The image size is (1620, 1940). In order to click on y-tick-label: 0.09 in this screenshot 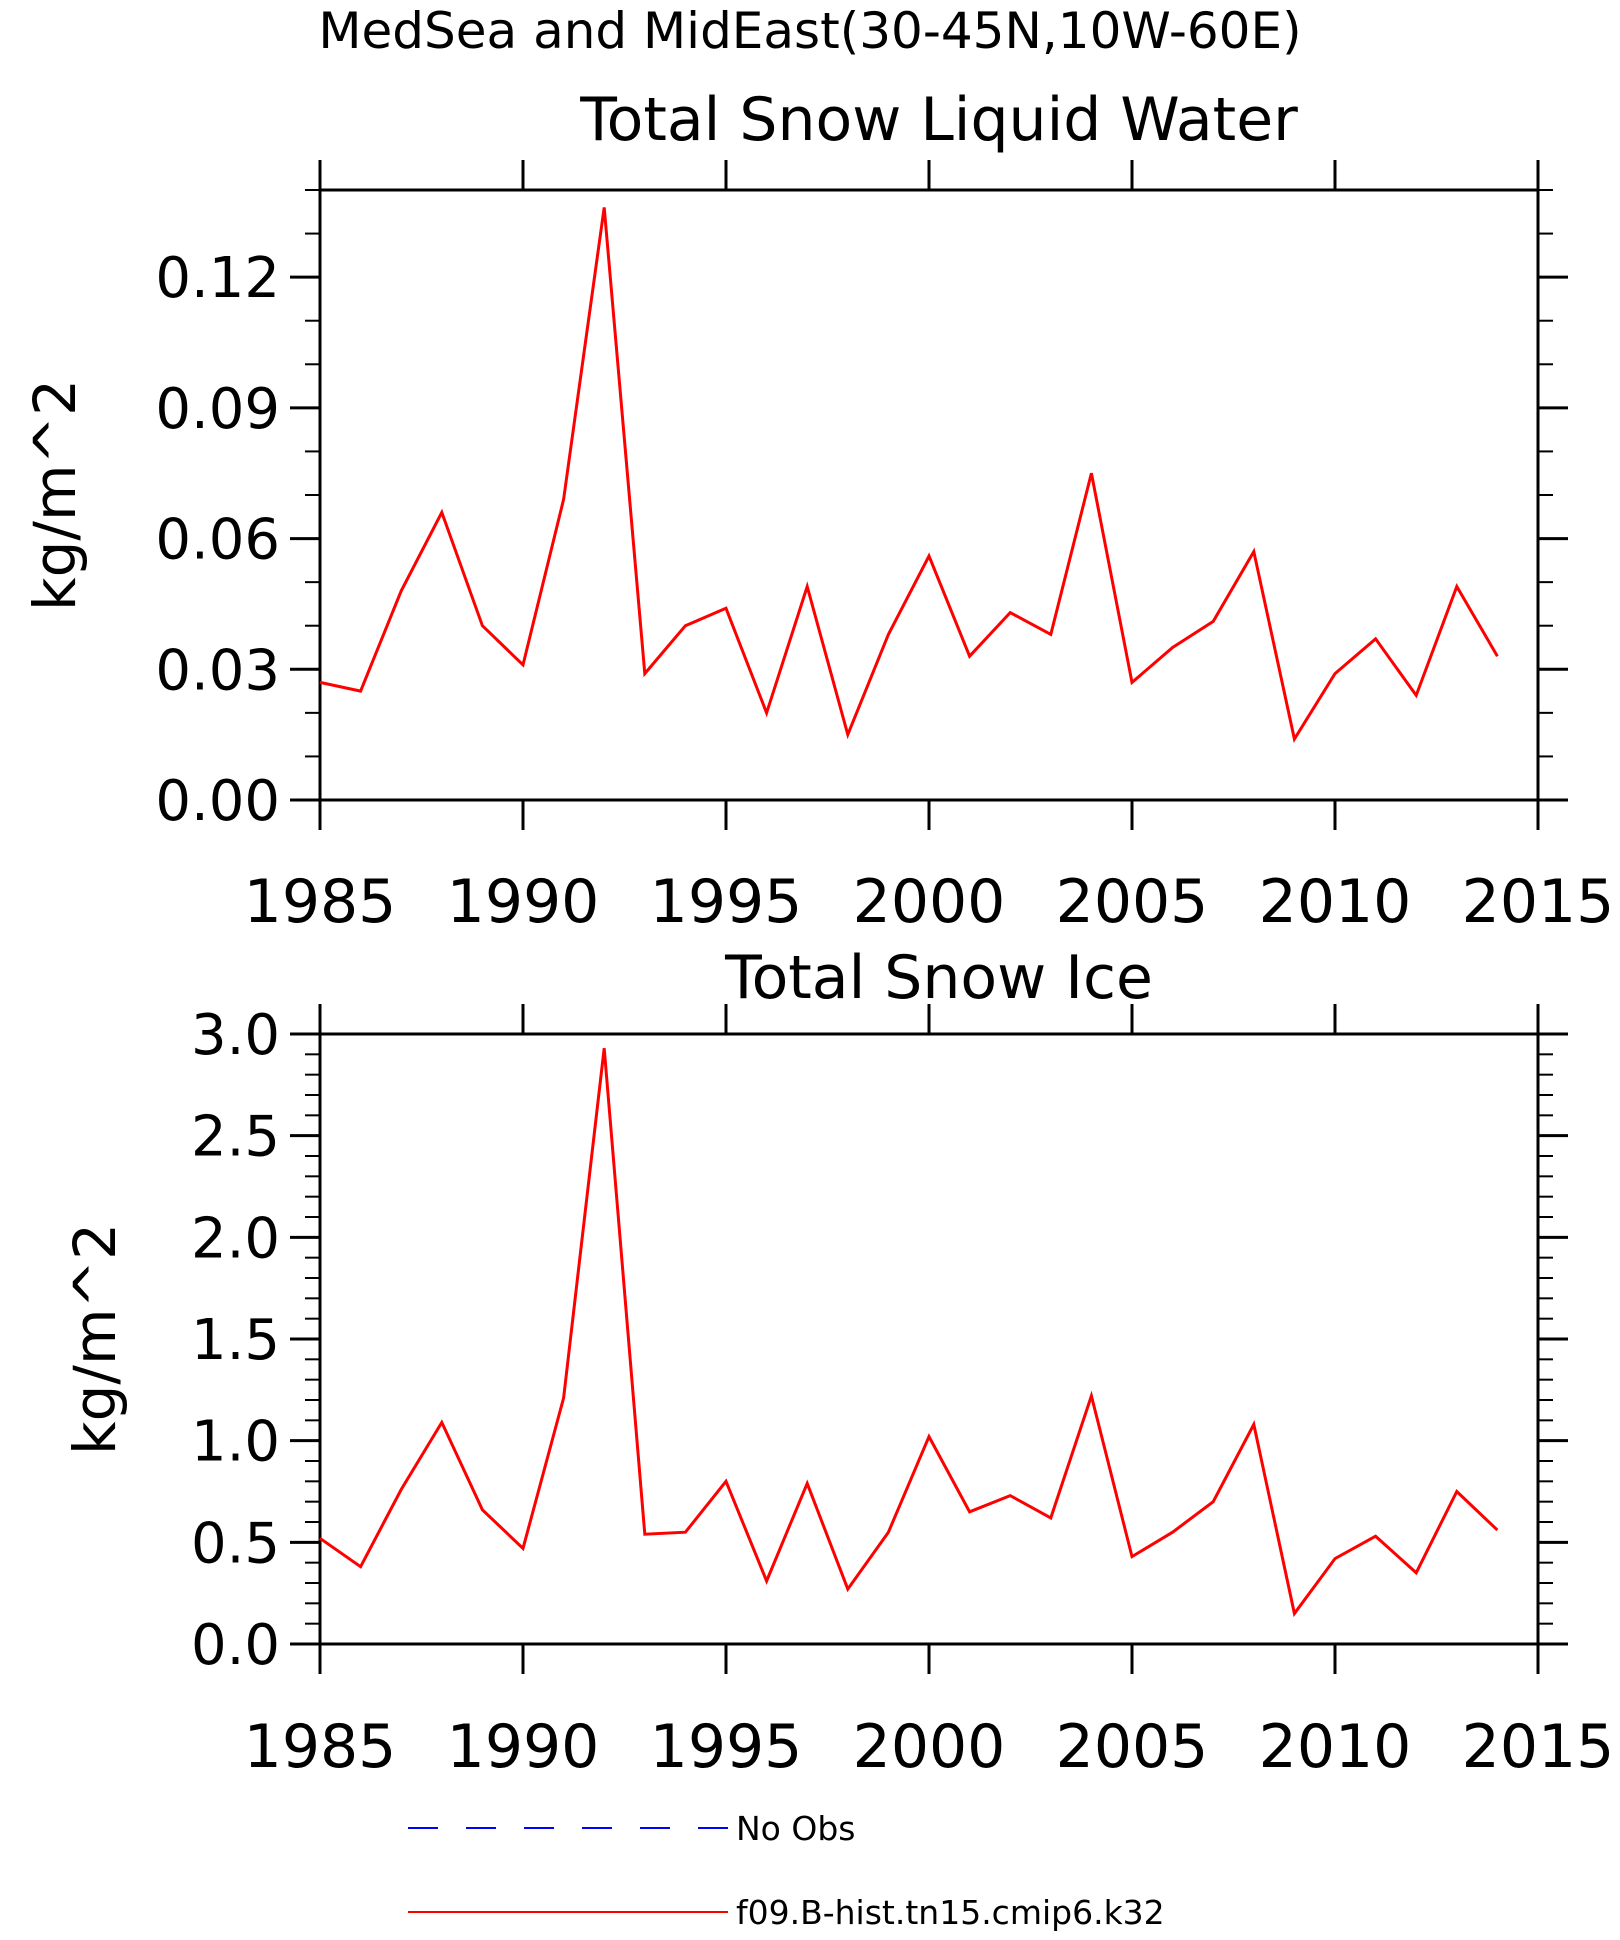, I will do `click(217, 409)`.